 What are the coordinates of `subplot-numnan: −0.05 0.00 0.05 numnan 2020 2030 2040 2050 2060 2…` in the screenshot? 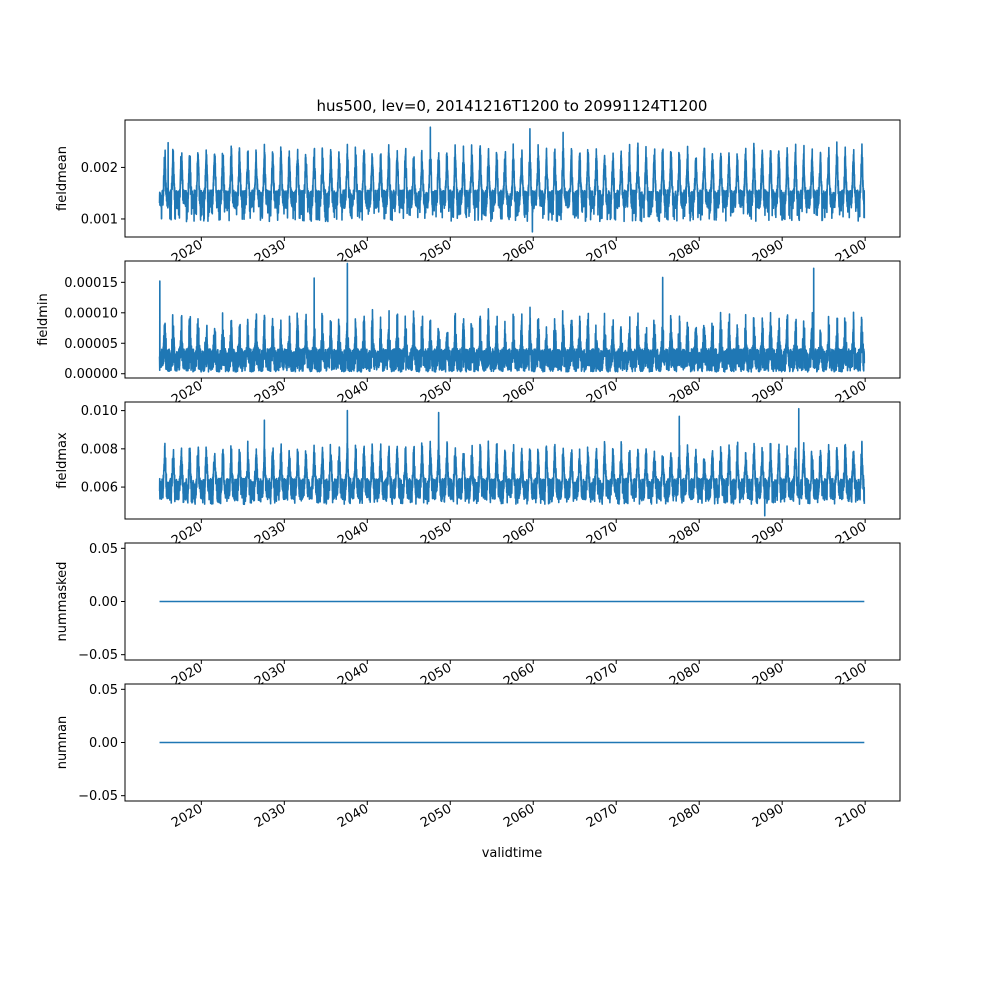 It's located at (478, 757).